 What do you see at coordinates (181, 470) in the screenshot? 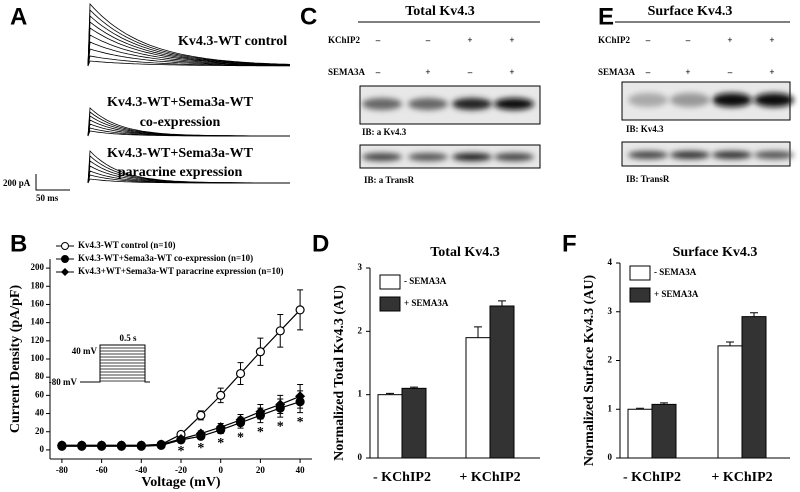
I see `x-tick-label: -20` at bounding box center [181, 470].